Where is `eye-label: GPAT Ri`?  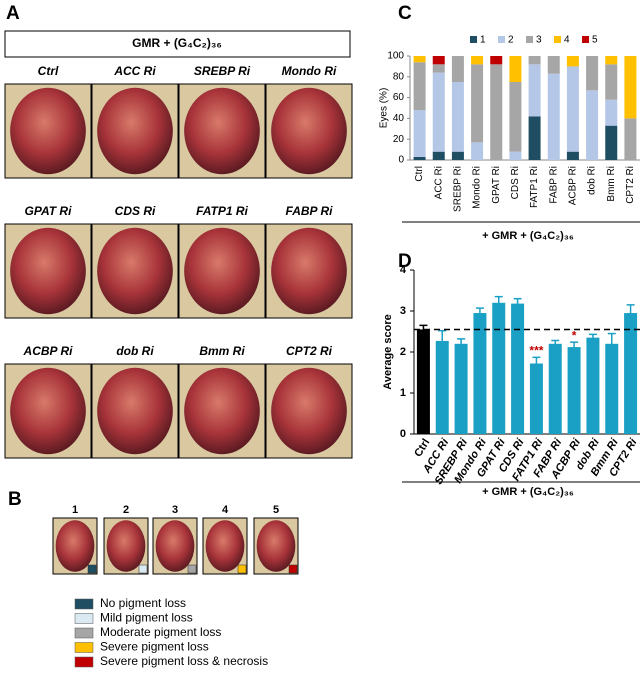
eye-label: GPAT Ri is located at coordinates (49, 211).